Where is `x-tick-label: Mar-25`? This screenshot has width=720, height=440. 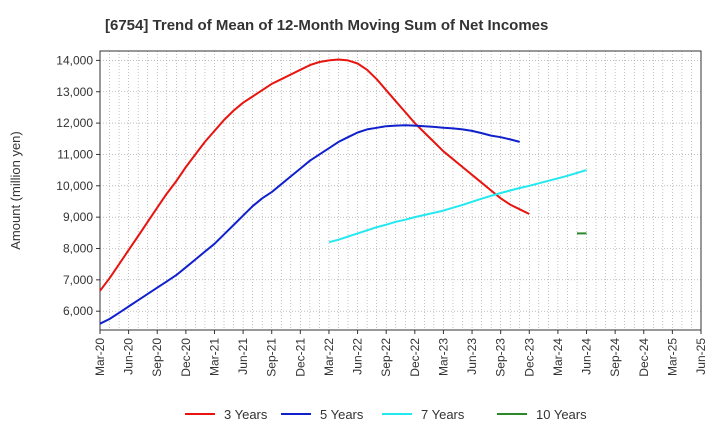 x-tick-label: Mar-25 is located at coordinates (672, 357).